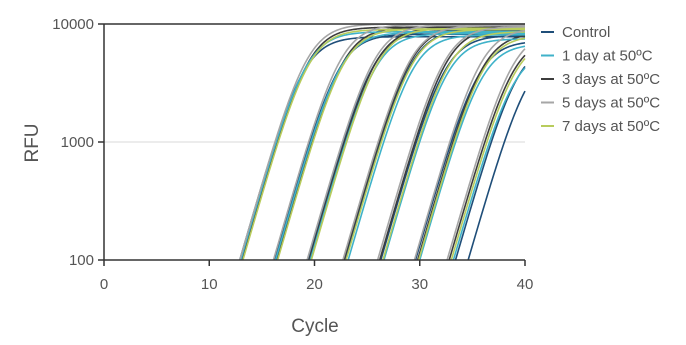 Image resolution: width=686 pixels, height=345 pixels. I want to click on x-axis-title: Cycle, so click(315, 326).